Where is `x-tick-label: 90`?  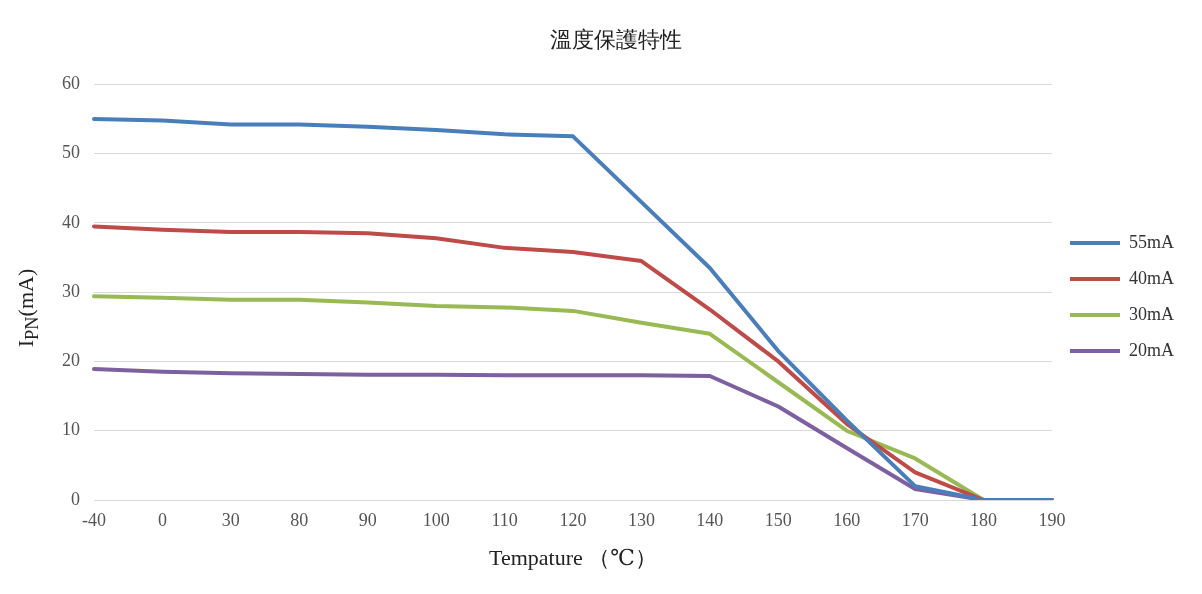 x-tick-label: 90 is located at coordinates (367, 519).